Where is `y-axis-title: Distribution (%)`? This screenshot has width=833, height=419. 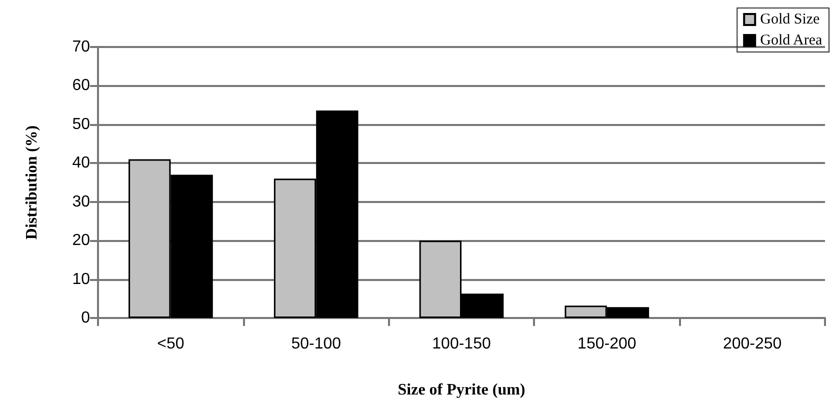
y-axis-title: Distribution (%) is located at coordinates (32, 182).